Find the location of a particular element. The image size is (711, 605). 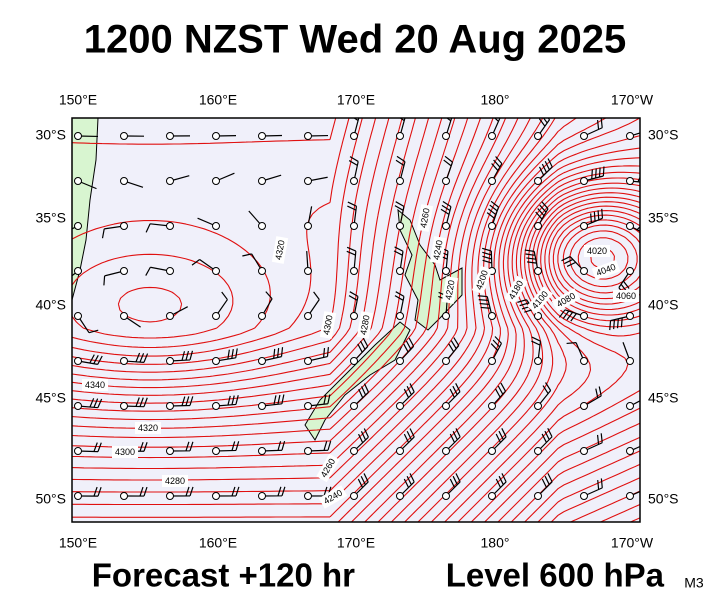

latitude-label: 45°S is located at coordinates (50, 398).